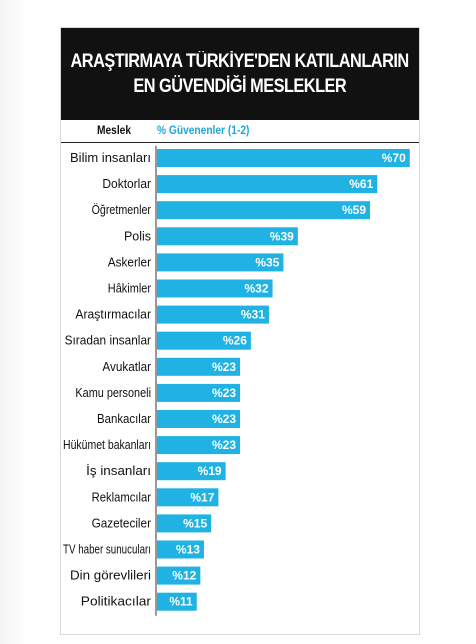  Describe the element at coordinates (203, 130) in the screenshot. I see `value-column-header: % Güvenenler (1-2)` at that location.